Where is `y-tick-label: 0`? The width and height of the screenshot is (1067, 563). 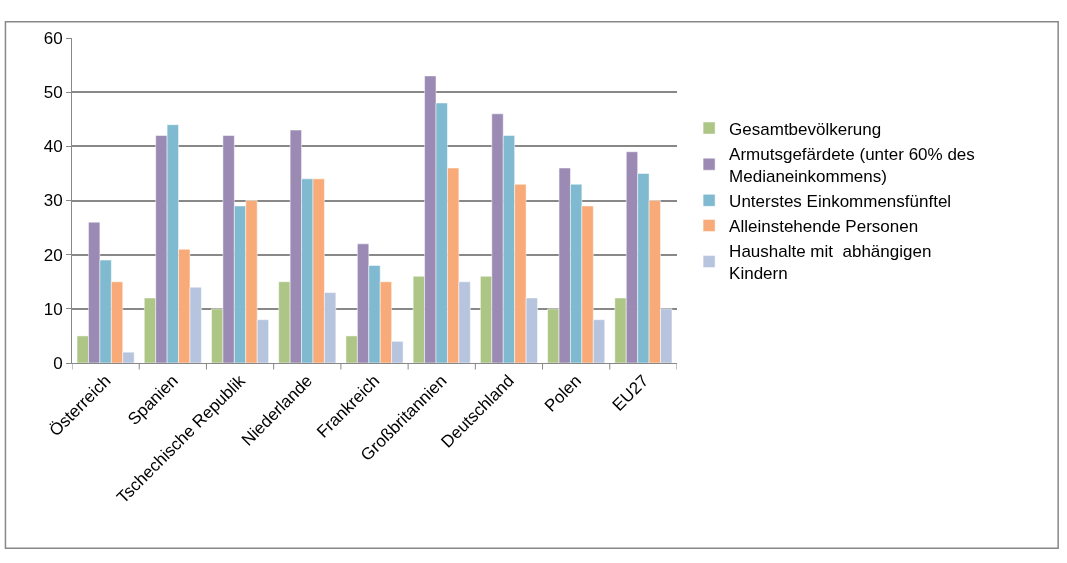
y-tick-label: 0 is located at coordinates (58, 363).